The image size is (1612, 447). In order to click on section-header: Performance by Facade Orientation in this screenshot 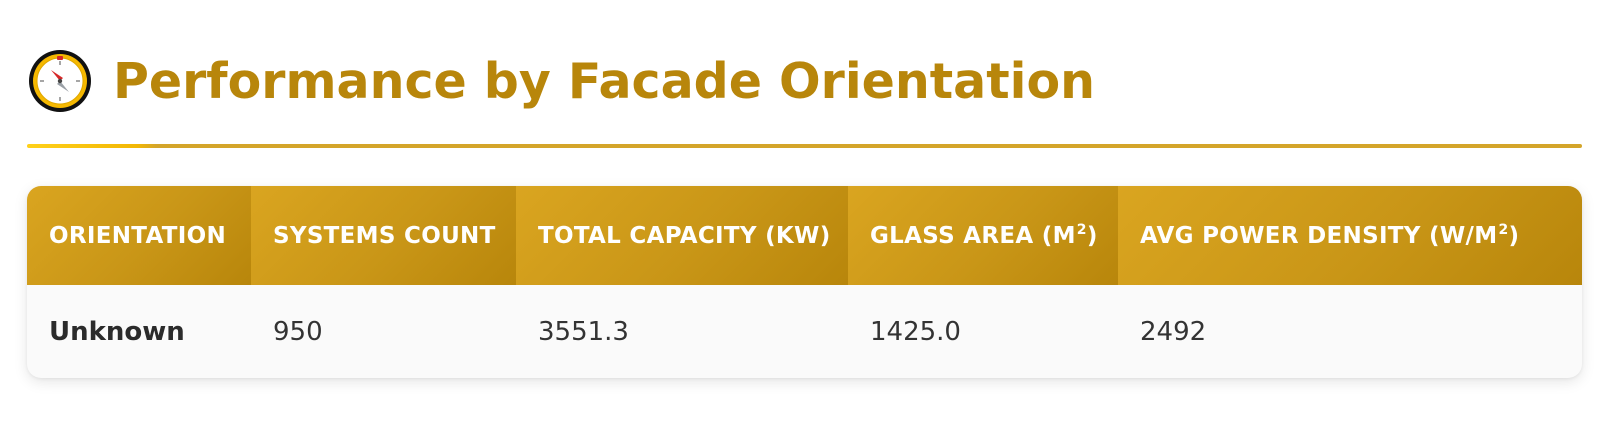, I will do `click(561, 81)`.